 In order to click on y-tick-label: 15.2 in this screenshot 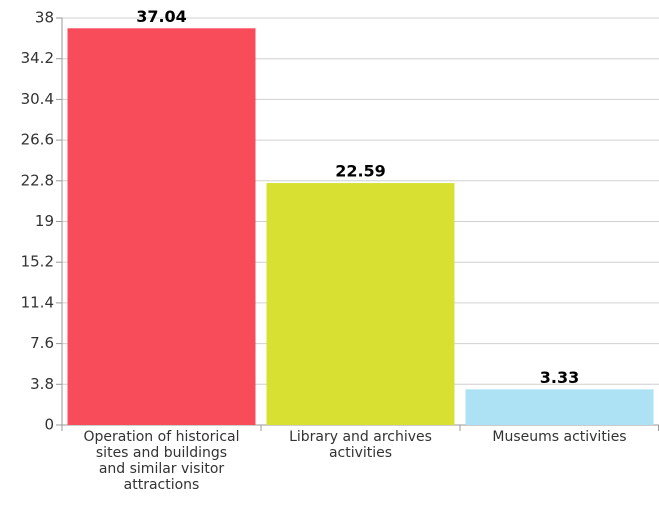, I will do `click(37, 262)`.